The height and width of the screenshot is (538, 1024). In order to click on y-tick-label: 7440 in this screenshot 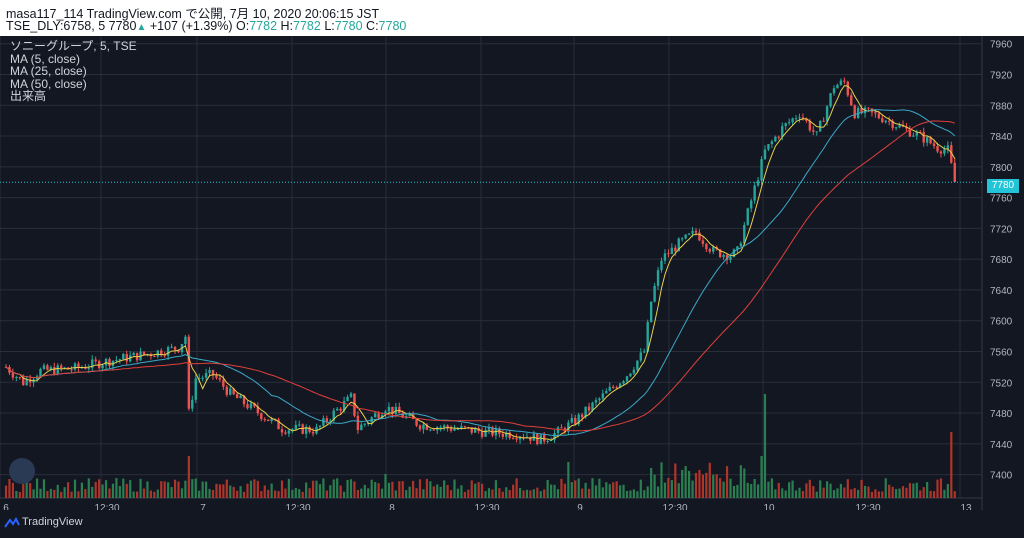, I will do `click(1001, 445)`.